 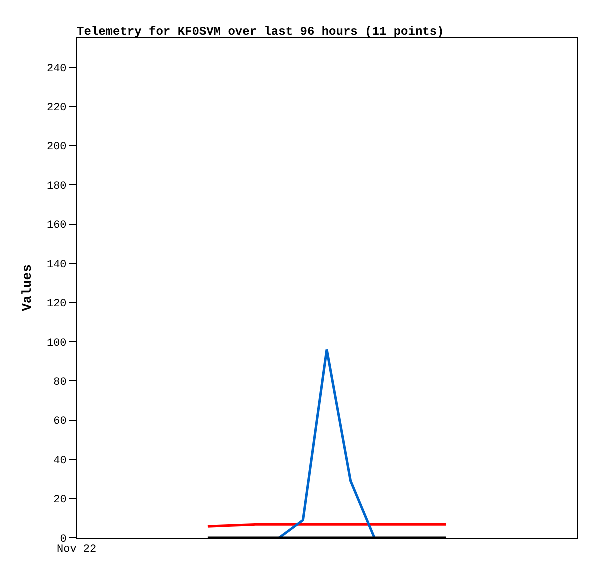 I want to click on y-tick-label: 140, so click(x=56, y=265).